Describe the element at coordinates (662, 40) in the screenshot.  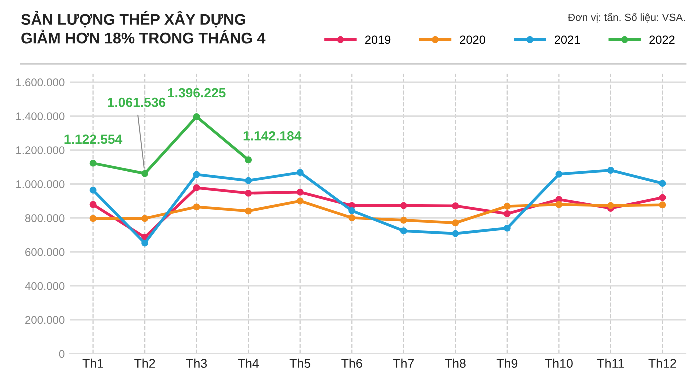
I see `legend-label: 2022` at that location.